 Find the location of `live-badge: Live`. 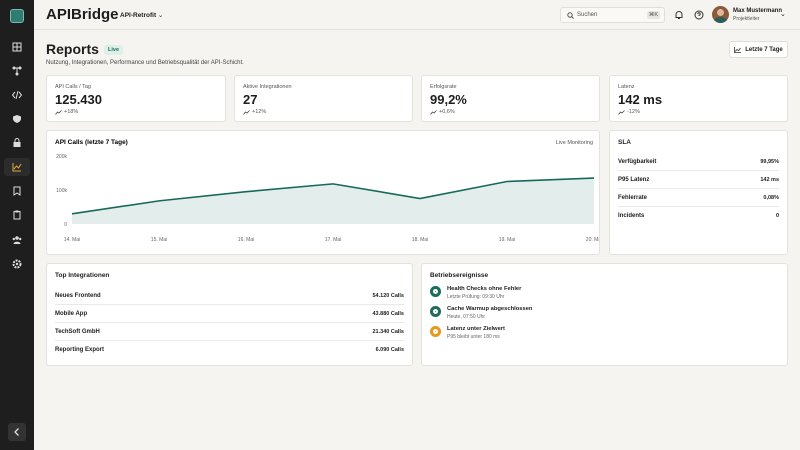

live-badge: Live is located at coordinates (114, 50).